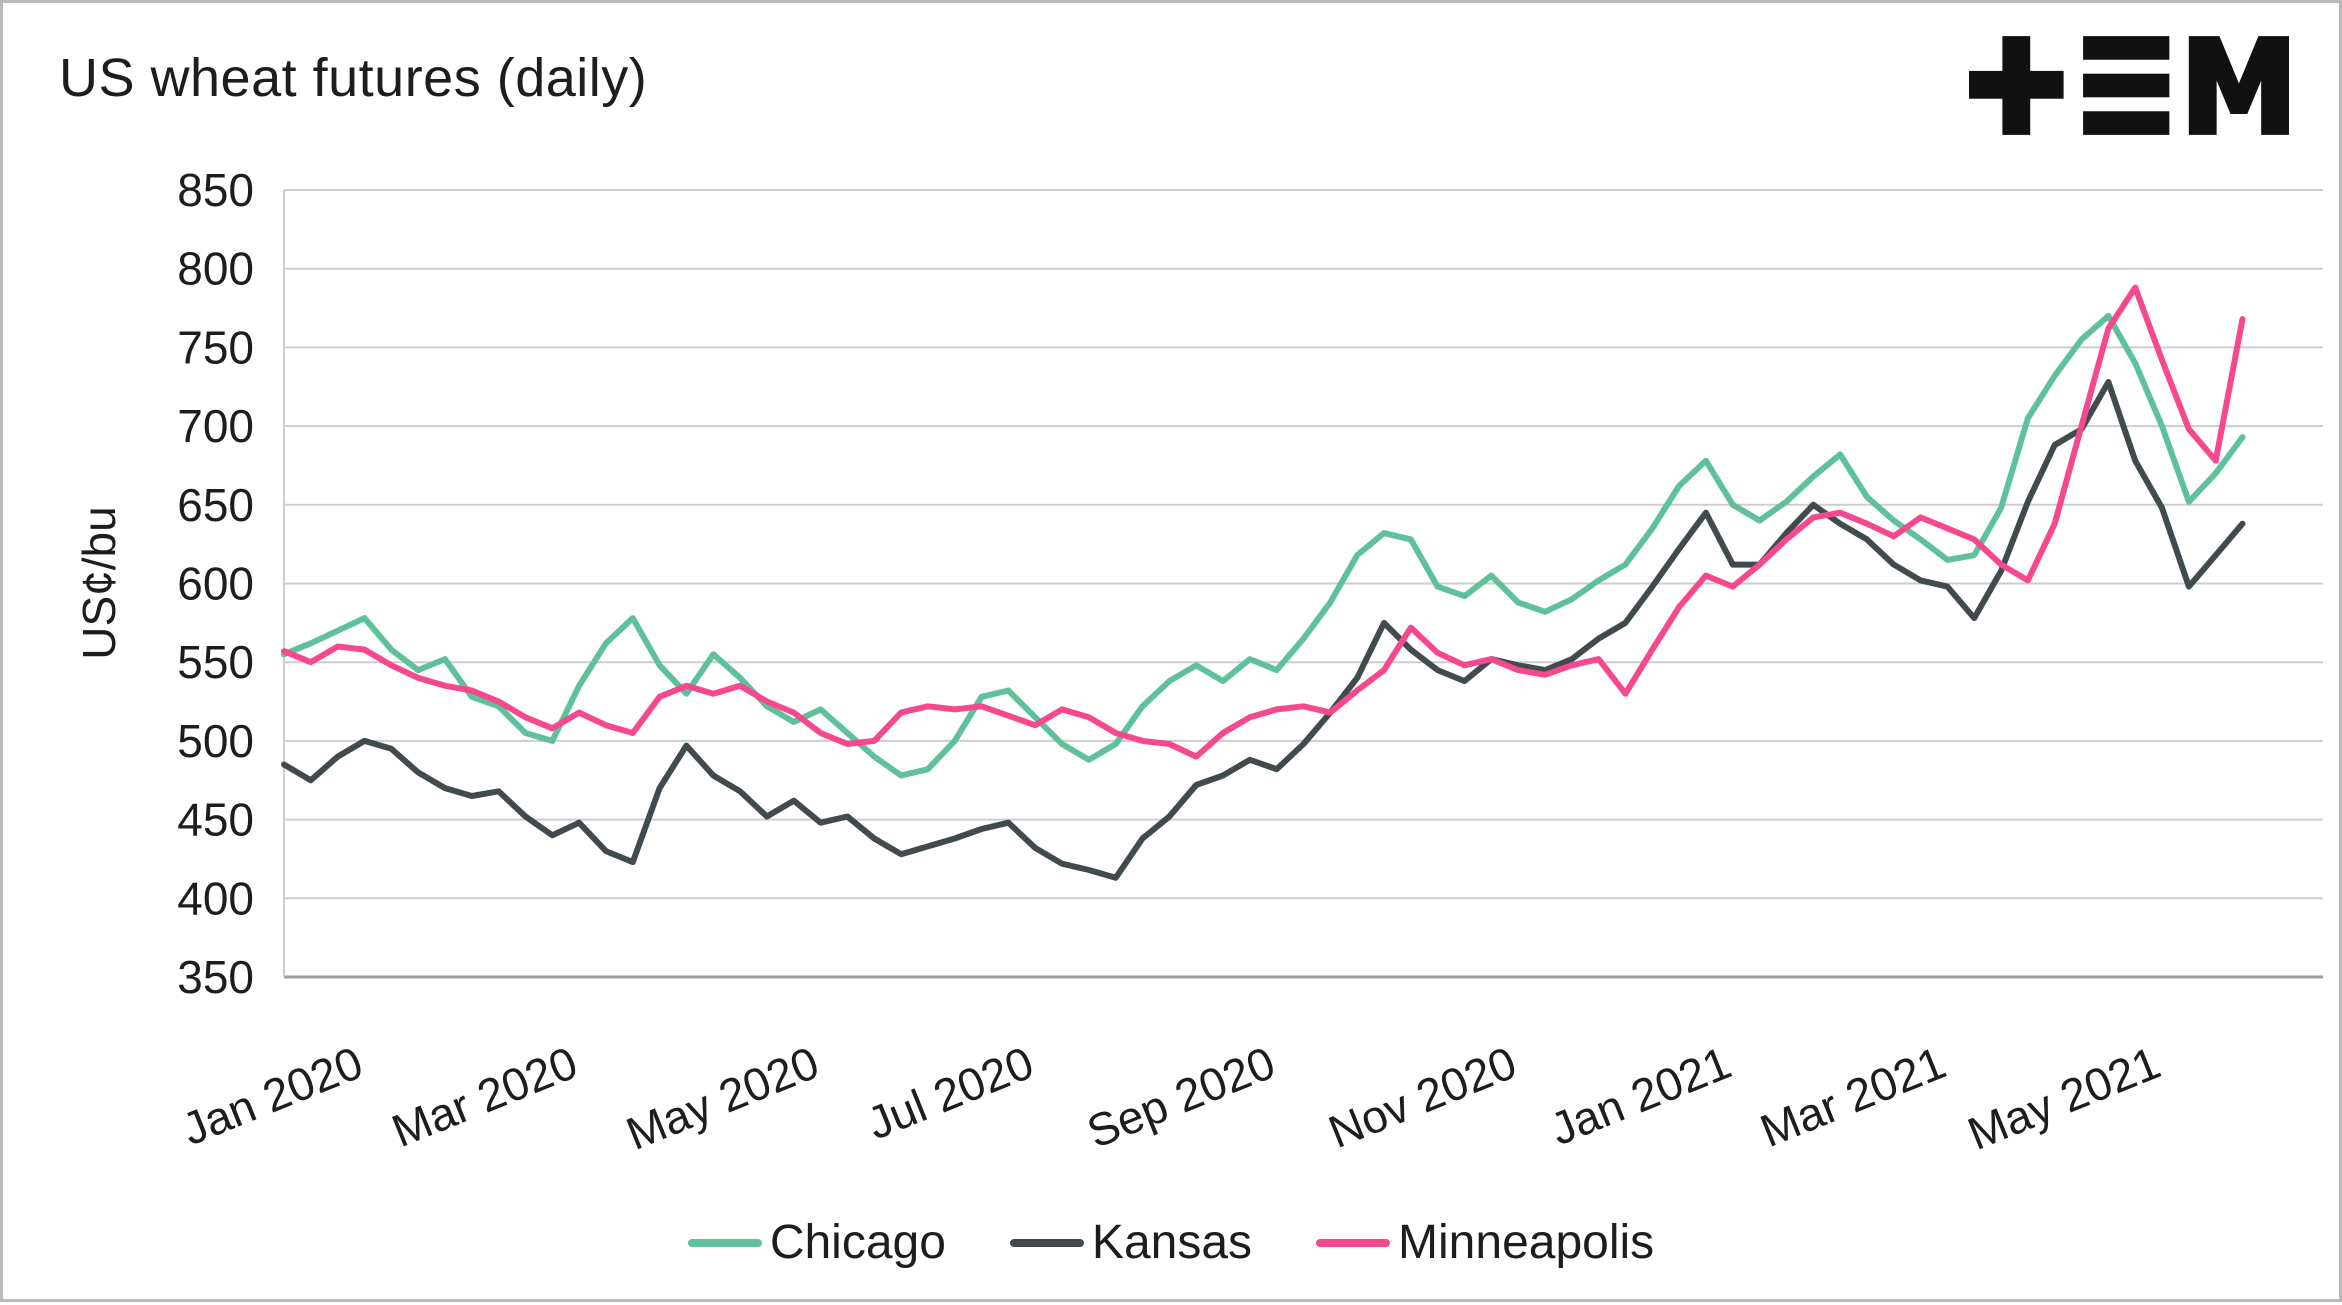 The width and height of the screenshot is (2342, 1305). I want to click on x-tick-label-nov-2020: Nov 2020, so click(1422, 1097).